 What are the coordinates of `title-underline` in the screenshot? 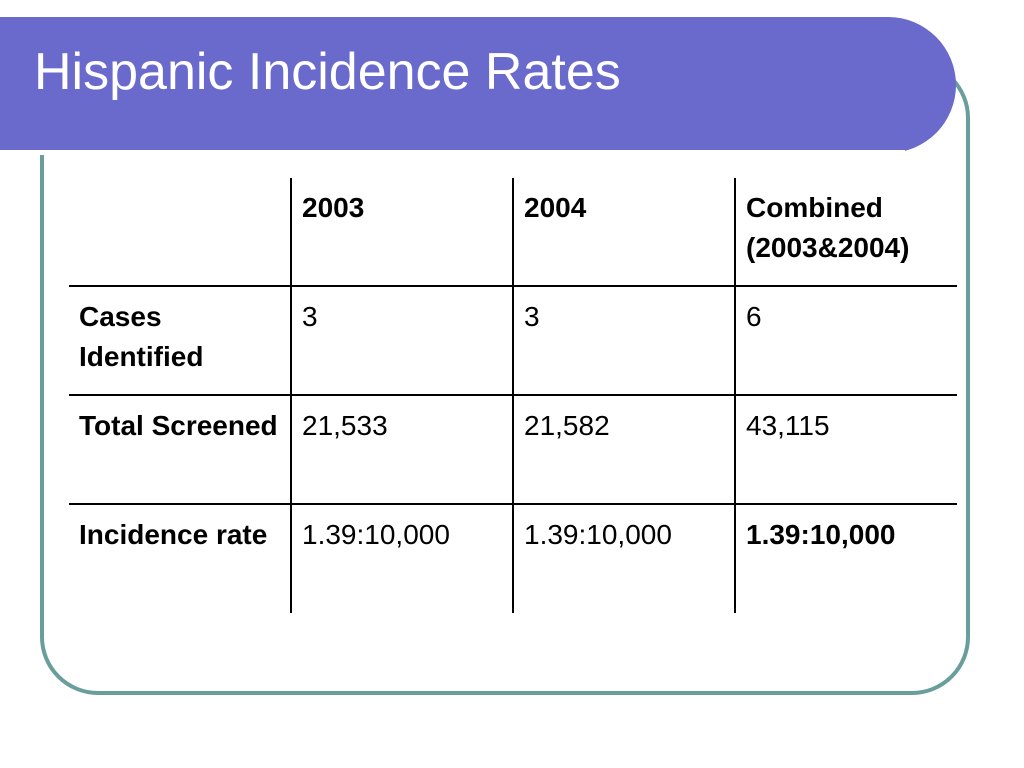 It's located at (452, 152).